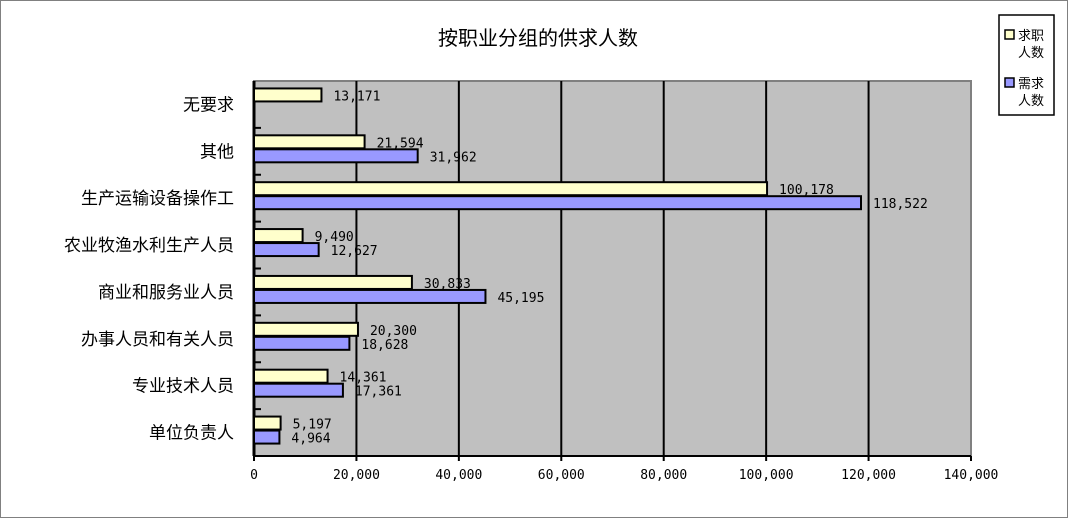 The height and width of the screenshot is (518, 1068). What do you see at coordinates (208, 105) in the screenshot?
I see `category-label: 无要求` at bounding box center [208, 105].